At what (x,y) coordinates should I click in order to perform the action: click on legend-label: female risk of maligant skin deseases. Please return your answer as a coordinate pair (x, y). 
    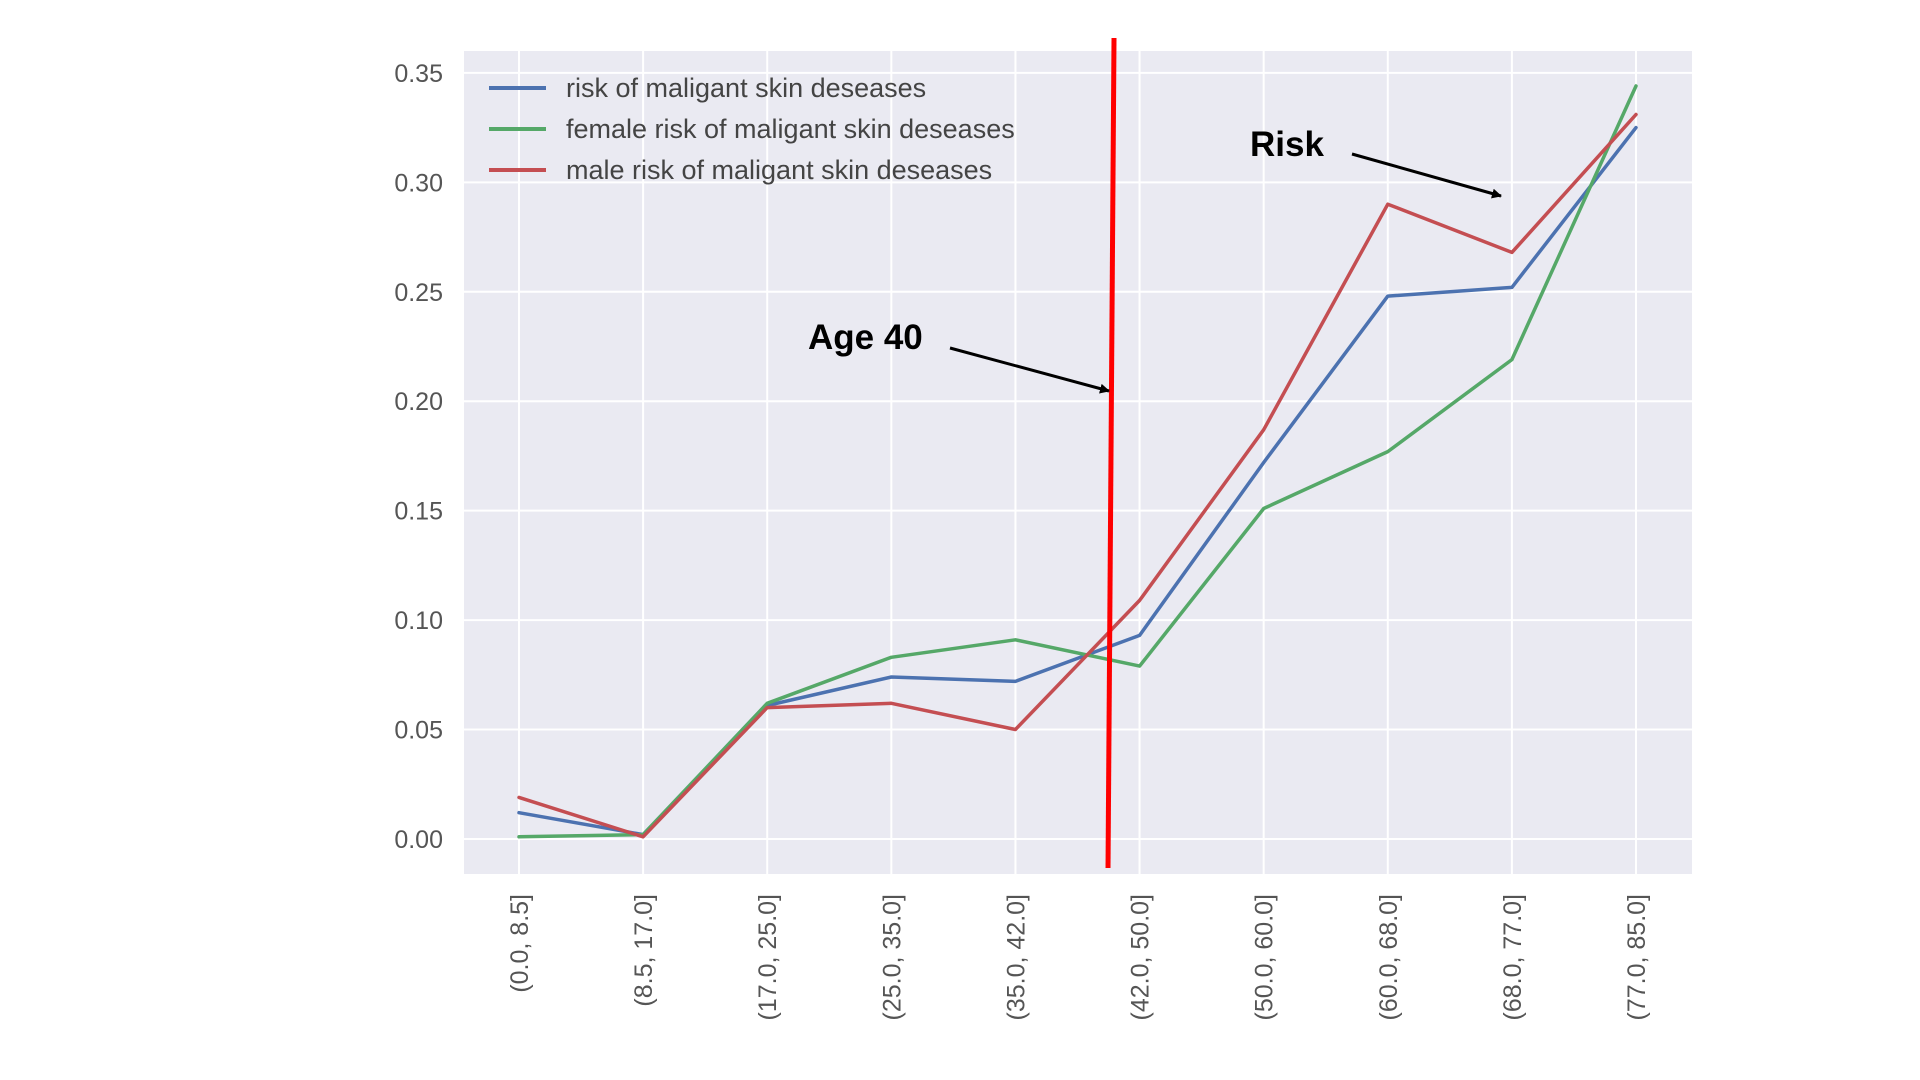
    Looking at the image, I should click on (790, 129).